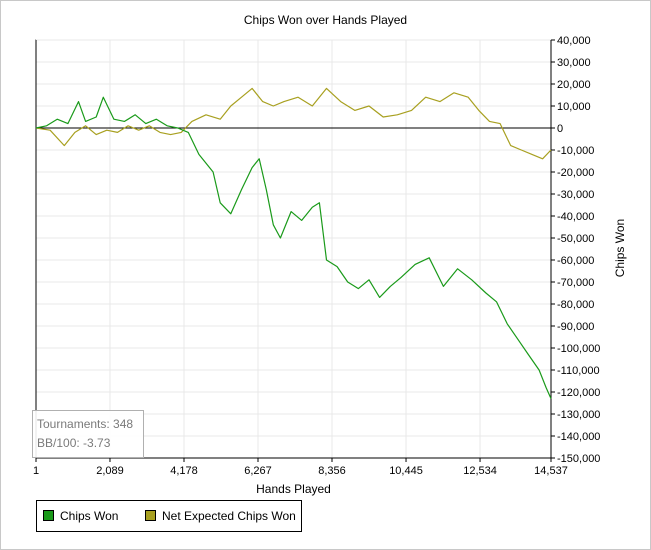  Describe the element at coordinates (574, 85) in the screenshot. I see `y-tick-label: 20,000` at that location.